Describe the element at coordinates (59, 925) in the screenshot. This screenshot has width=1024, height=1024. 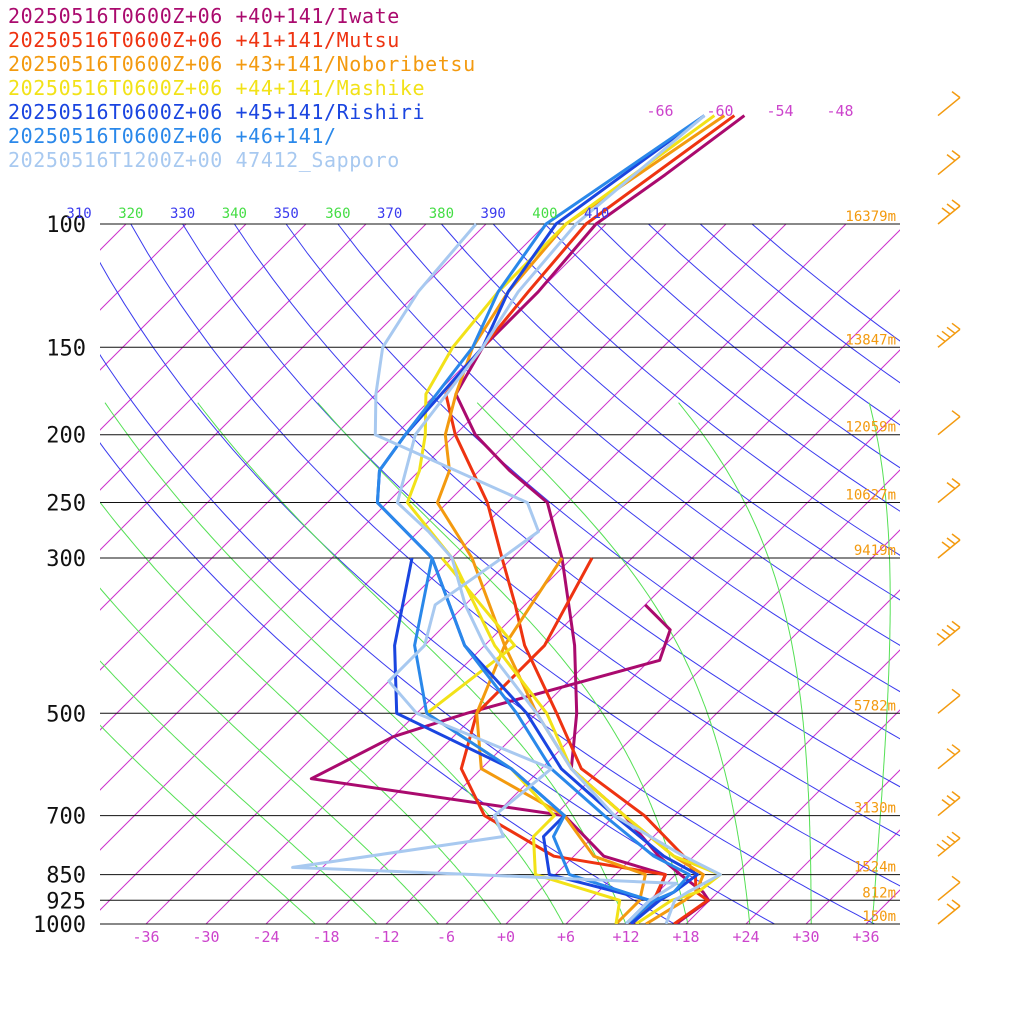
I see `pressure-tick-label: 1000` at that location.